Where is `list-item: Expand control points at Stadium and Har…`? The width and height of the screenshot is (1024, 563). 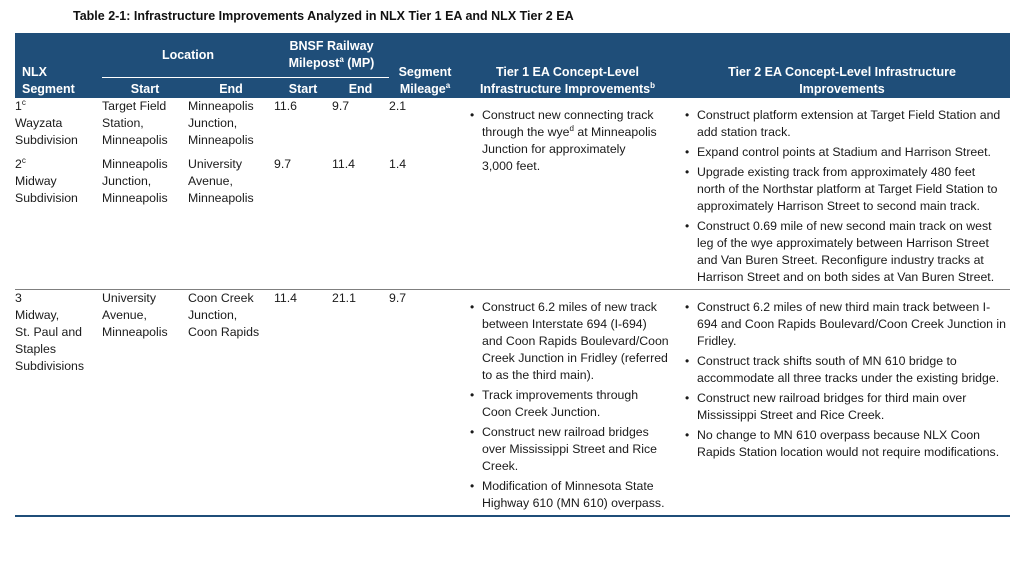 list-item: Expand control points at Stadium and Har… is located at coordinates (845, 152).